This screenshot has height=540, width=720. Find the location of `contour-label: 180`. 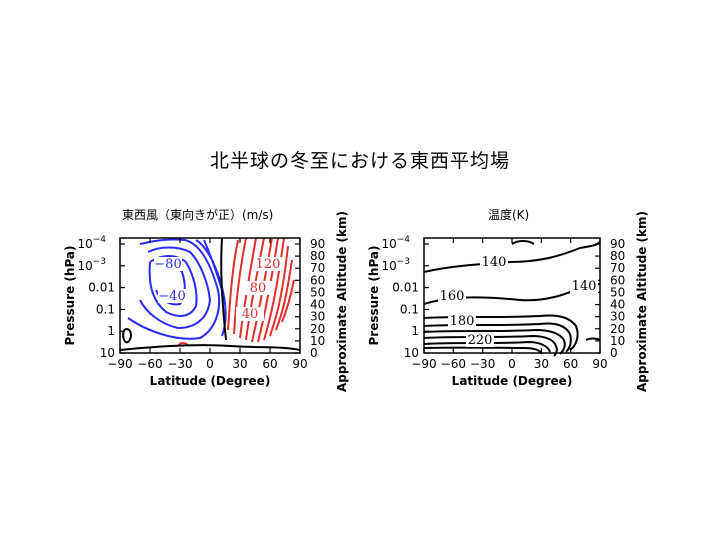

contour-label: 180 is located at coordinates (462, 321).